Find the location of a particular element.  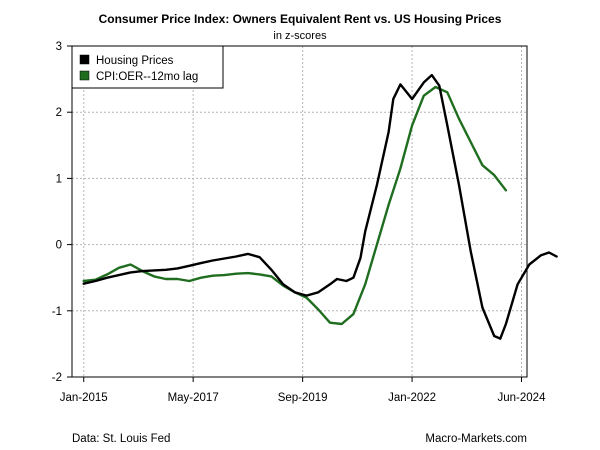

x-tick-label: Jan-2015 is located at coordinates (84, 398).